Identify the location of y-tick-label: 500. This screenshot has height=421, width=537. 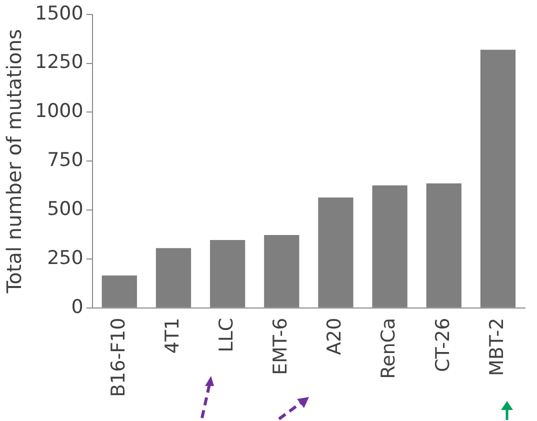
(65, 209).